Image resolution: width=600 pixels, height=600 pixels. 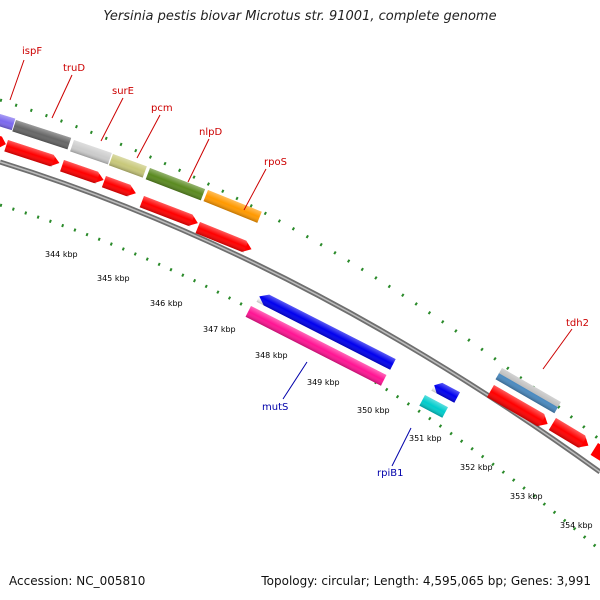 I want to click on kbp-label: 351 kbp, so click(x=425, y=438).